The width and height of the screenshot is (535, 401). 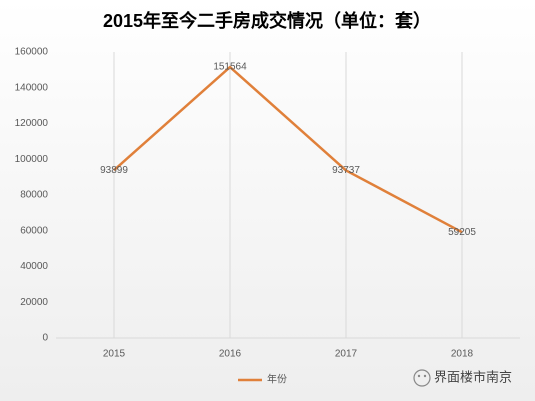 What do you see at coordinates (277, 379) in the screenshot?
I see `legend-label: 年份` at bounding box center [277, 379].